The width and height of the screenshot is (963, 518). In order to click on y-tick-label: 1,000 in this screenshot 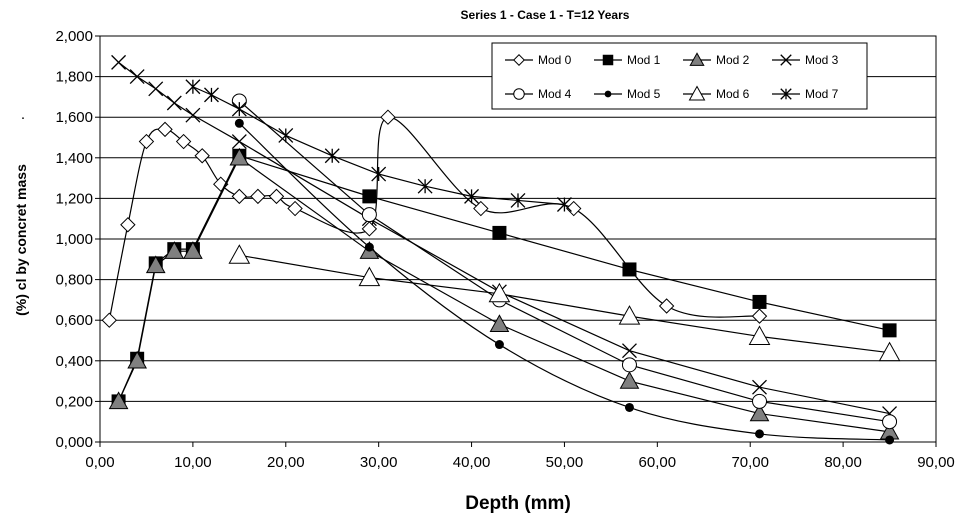, I will do `click(74, 239)`.